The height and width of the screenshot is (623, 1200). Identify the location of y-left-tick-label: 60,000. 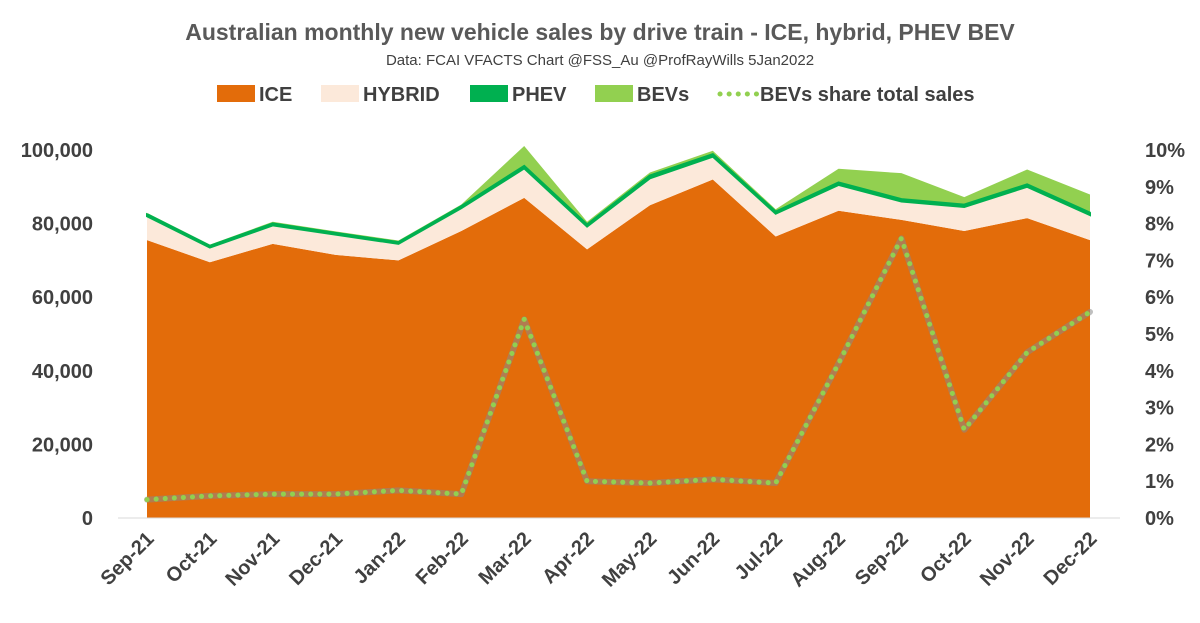
(62, 298).